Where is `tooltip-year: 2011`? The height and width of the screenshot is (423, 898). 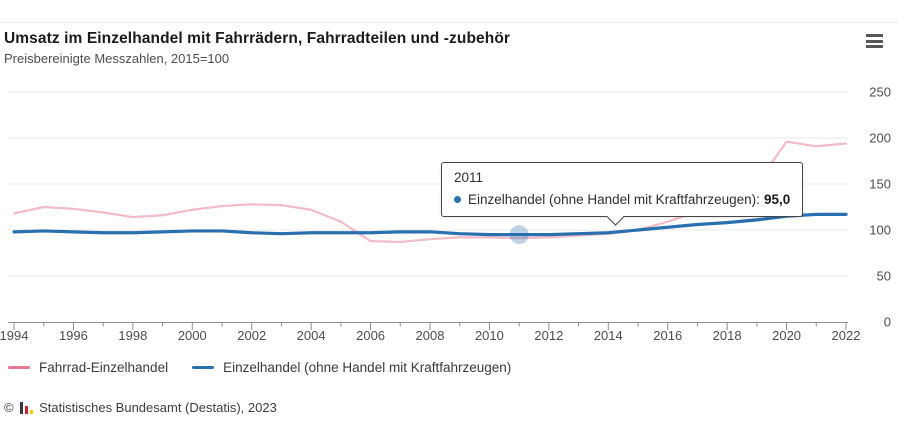
tooltip-year: 2011 is located at coordinates (469, 177).